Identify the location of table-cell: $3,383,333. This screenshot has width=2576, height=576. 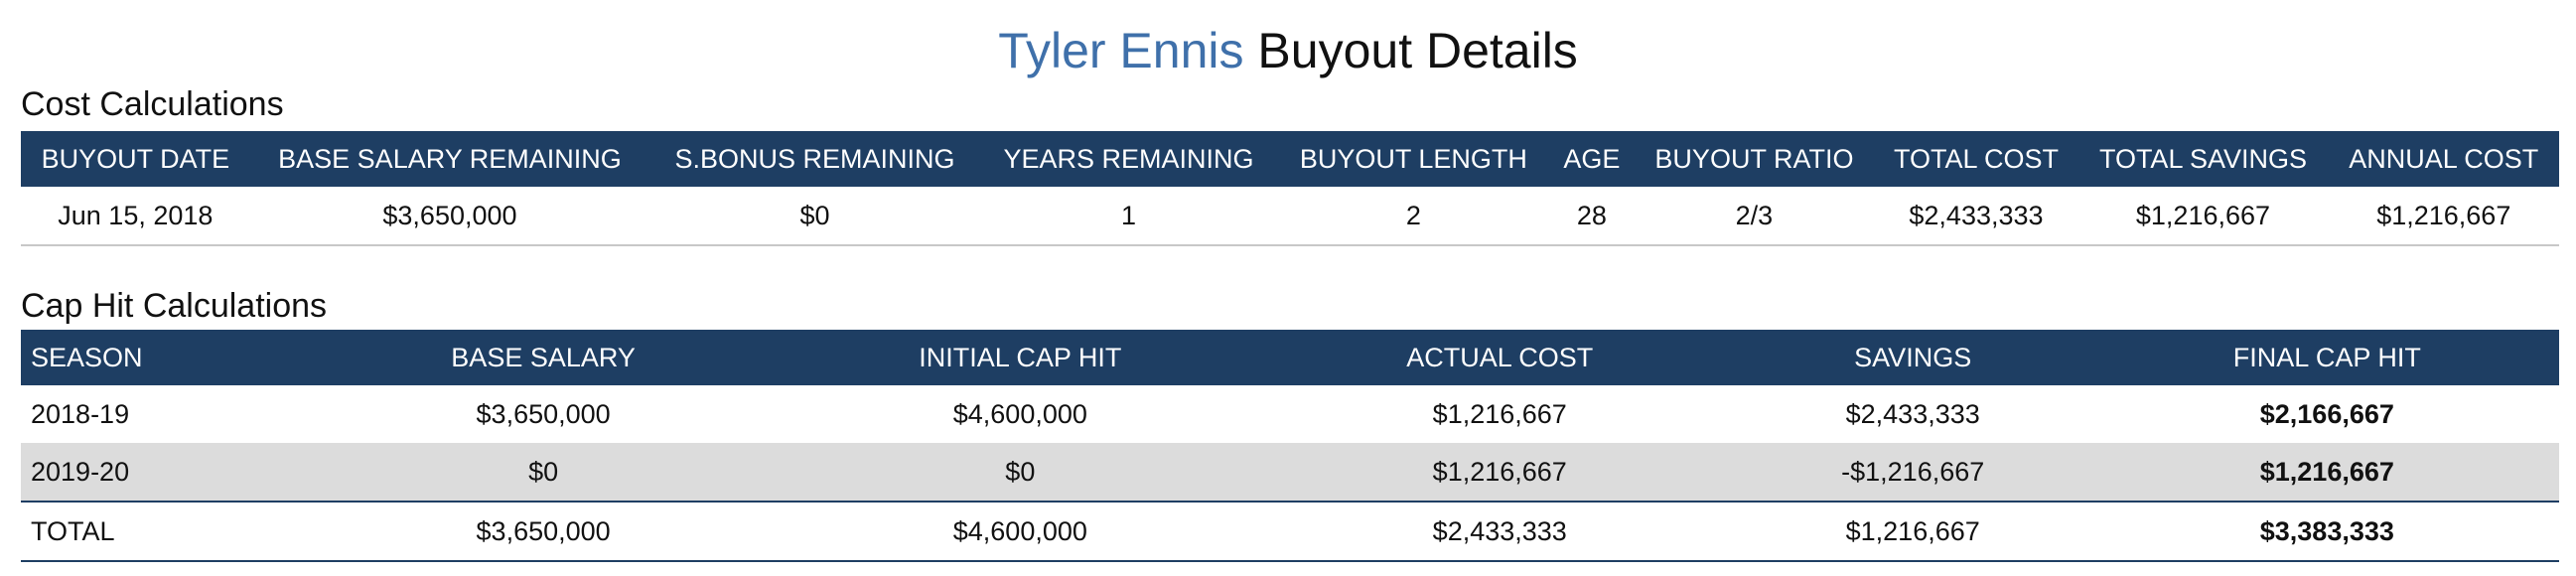
(2326, 530).